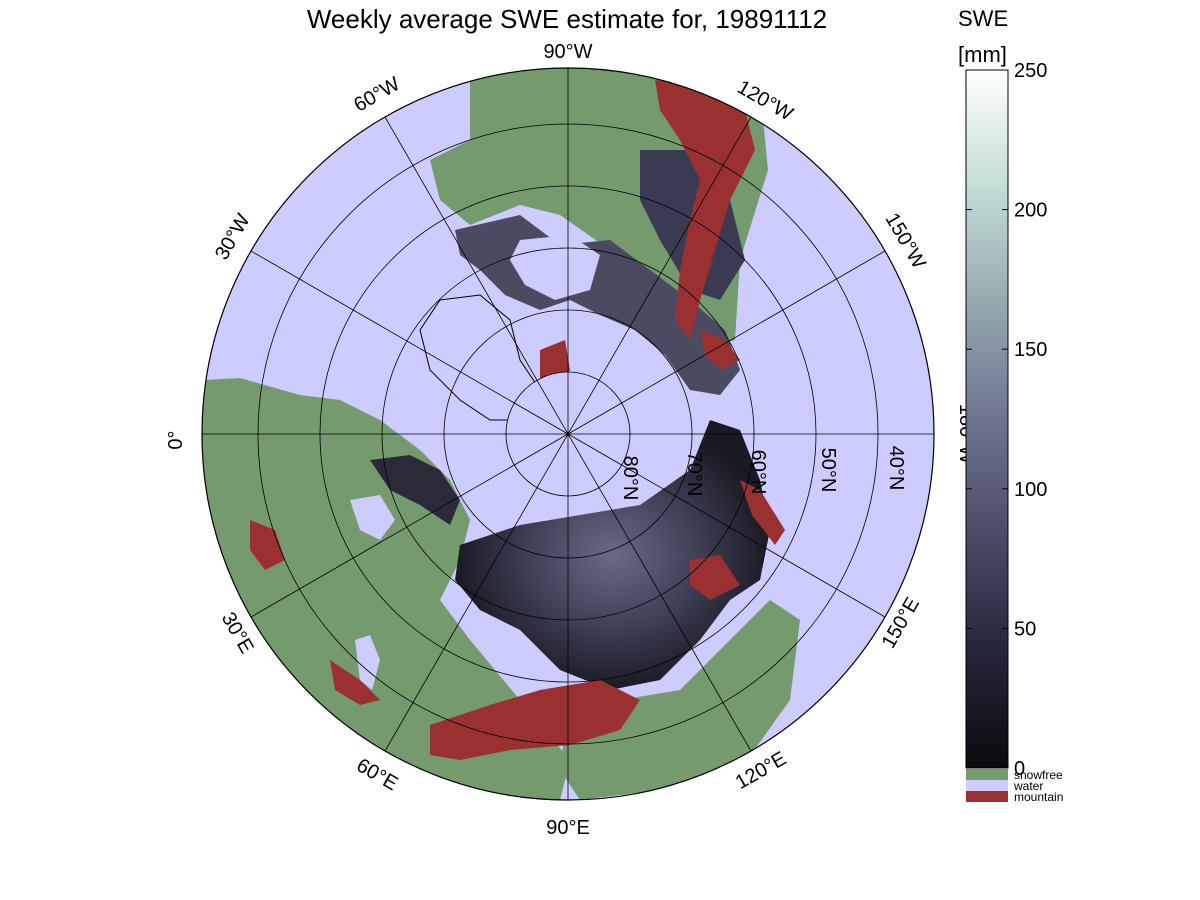 The image size is (1200, 900). What do you see at coordinates (1030, 490) in the screenshot?
I see `colorbar-tick-label: 100` at bounding box center [1030, 490].